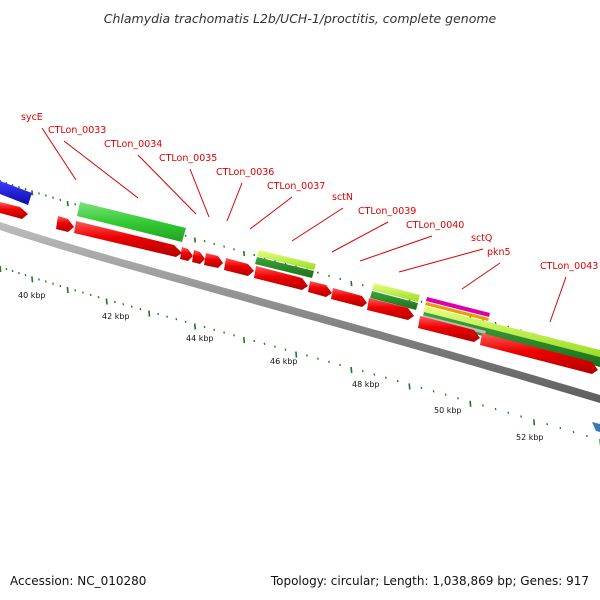 The image size is (600, 600). I want to click on scale-label: 40 kbp, so click(32, 295).